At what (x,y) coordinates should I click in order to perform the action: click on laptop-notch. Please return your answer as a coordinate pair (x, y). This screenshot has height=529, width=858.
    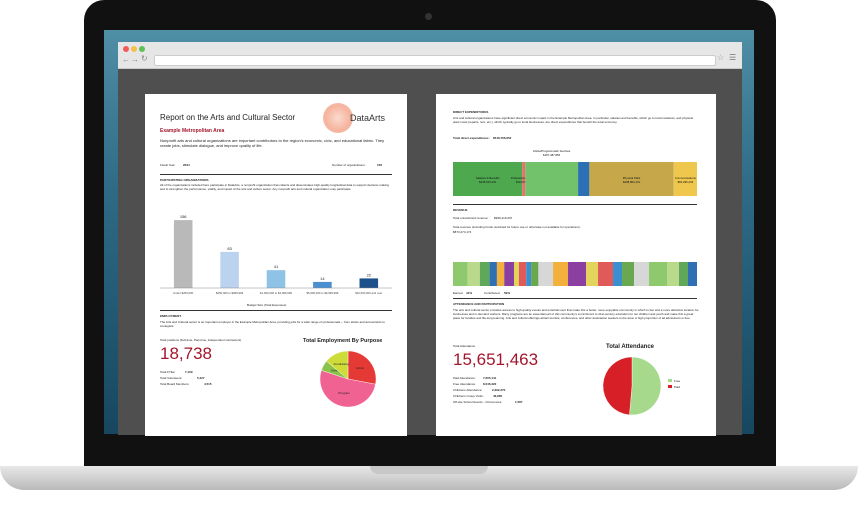
    Looking at the image, I should click on (429, 470).